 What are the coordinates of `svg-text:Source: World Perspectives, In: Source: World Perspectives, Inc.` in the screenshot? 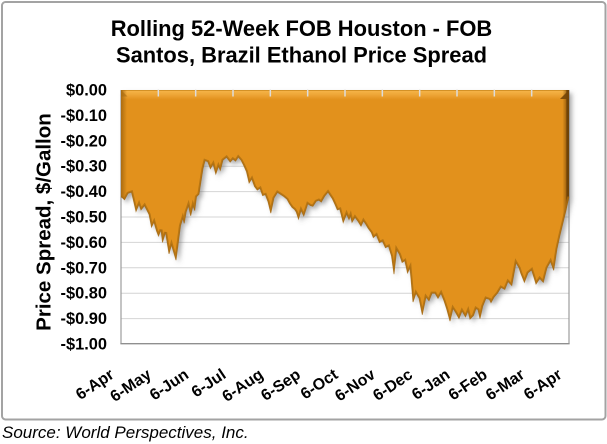 It's located at (125, 432).